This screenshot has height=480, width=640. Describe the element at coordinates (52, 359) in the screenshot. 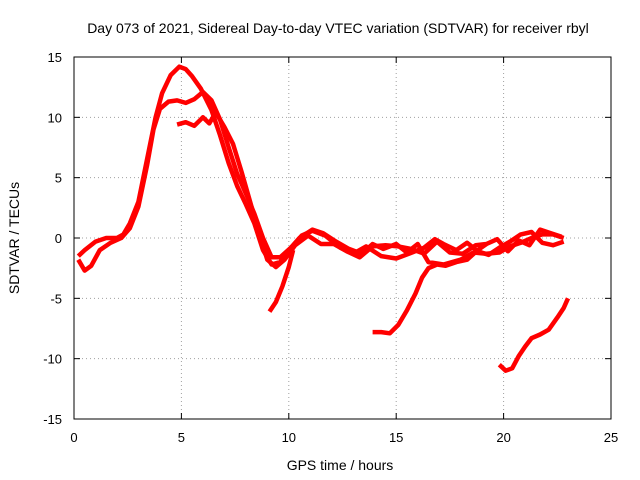

I see `y-tick-label: -10` at that location.